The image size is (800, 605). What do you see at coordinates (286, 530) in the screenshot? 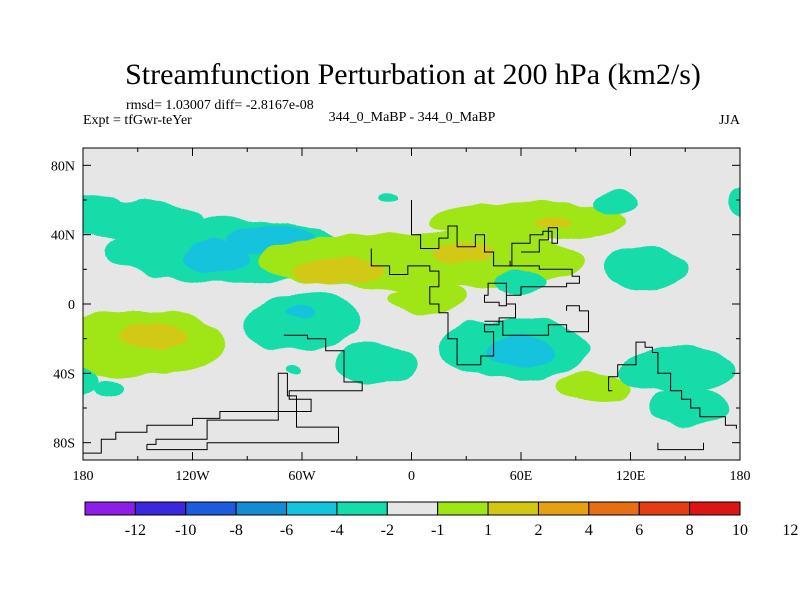
I see `colorbar-label-3: -6` at bounding box center [286, 530].